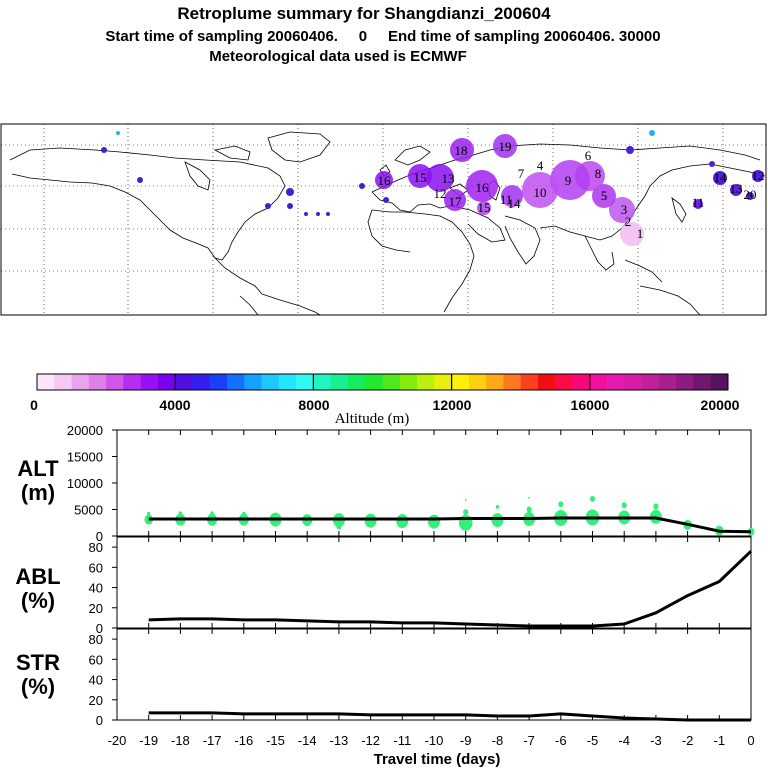 This screenshot has width=768, height=768. I want to click on x-axis-title: Travel time (days), so click(437, 759).